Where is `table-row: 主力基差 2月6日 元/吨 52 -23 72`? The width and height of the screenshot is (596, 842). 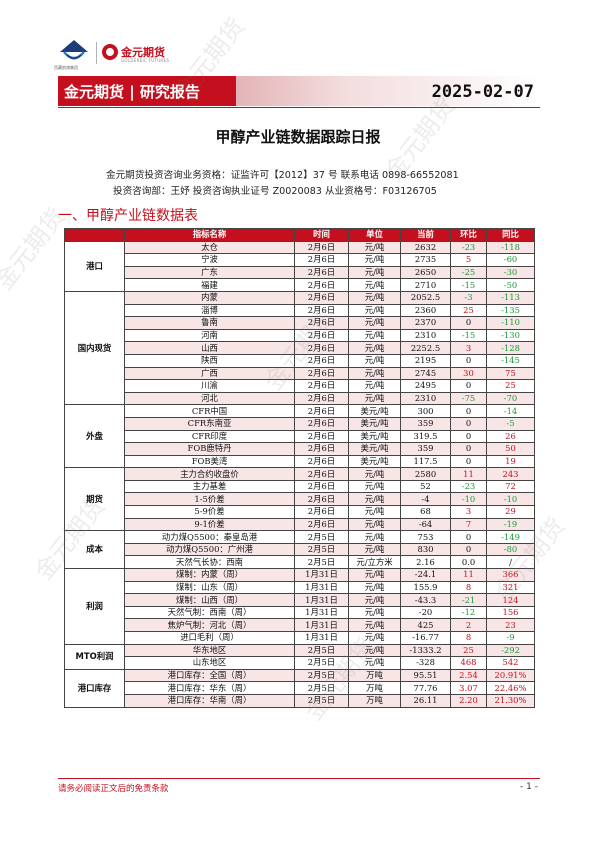 table-row: 主力基差 2月6日 元/吨 52 -23 72 is located at coordinates (300, 486).